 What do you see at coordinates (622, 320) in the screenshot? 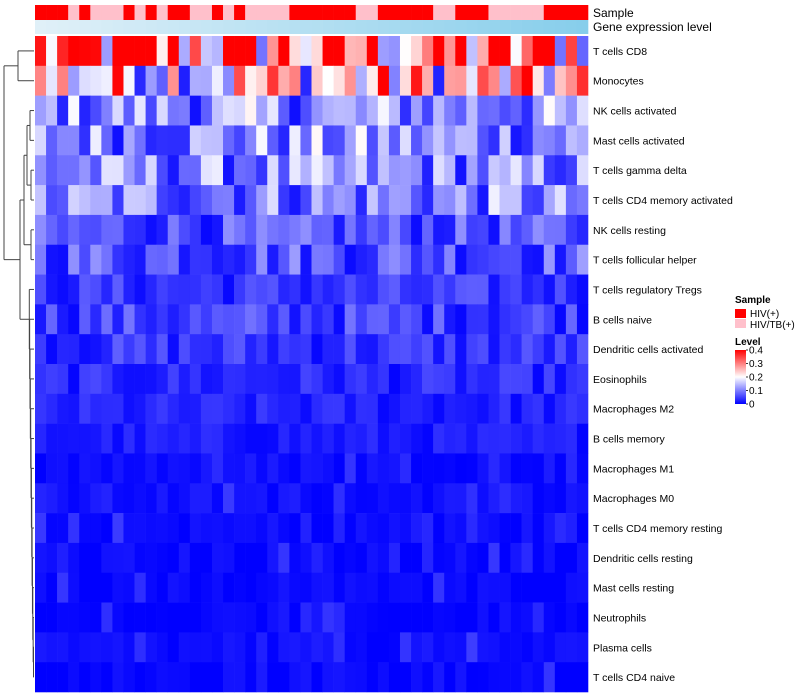
I see `row-label: B cells naive` at bounding box center [622, 320].